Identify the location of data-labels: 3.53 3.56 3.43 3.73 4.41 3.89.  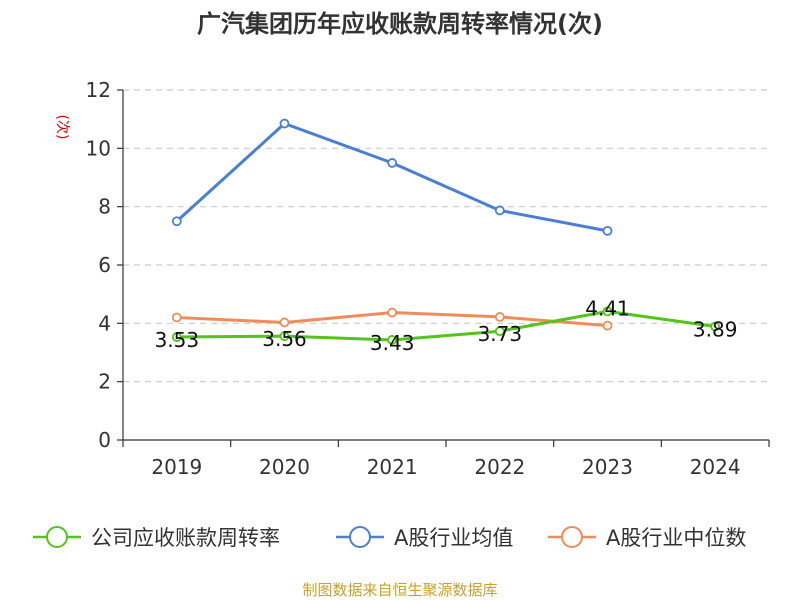
(446, 325).